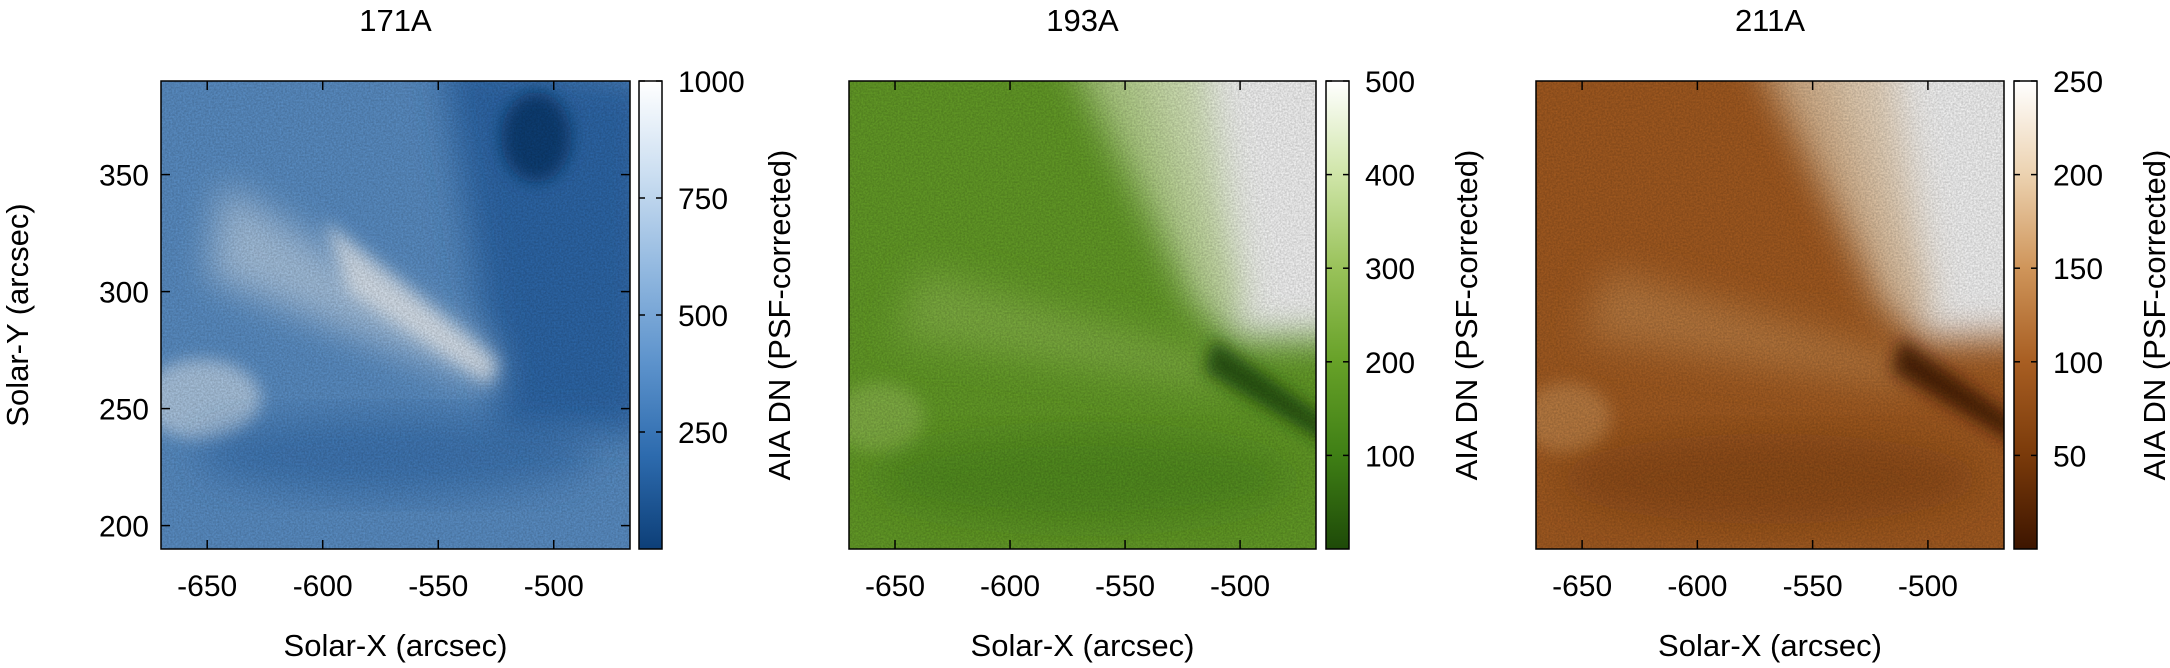  Describe the element at coordinates (395, 20) in the screenshot. I see `panel-title: 171A` at that location.